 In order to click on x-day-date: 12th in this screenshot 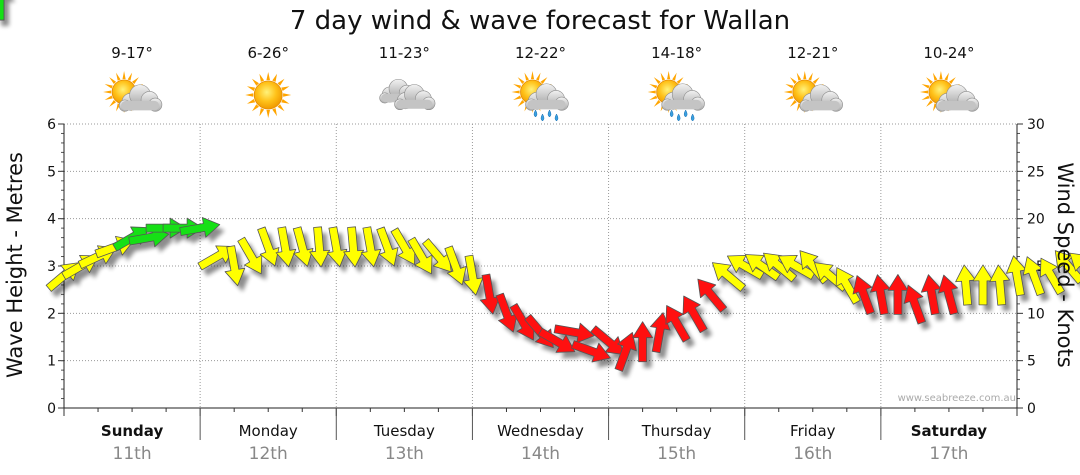, I will do `click(268, 454)`.